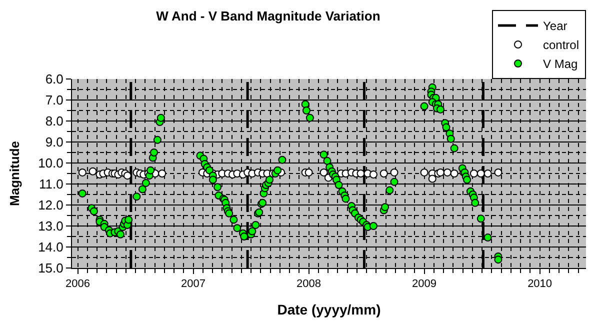 The width and height of the screenshot is (596, 325). I want to click on y-tick-label: 15.0, so click(51, 268).